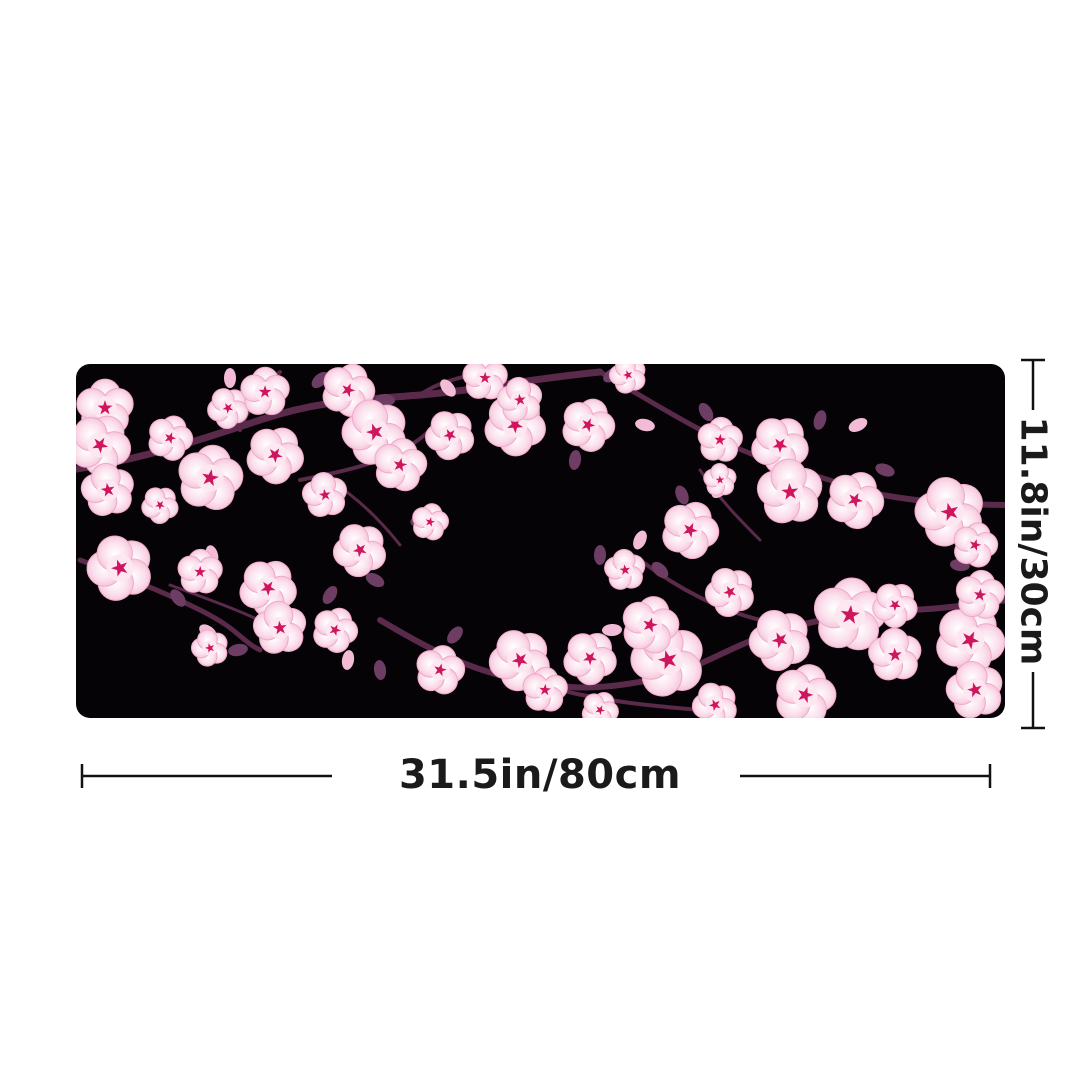 The image size is (1080, 1080). I want to click on height-dimension, so click(1033, 544).